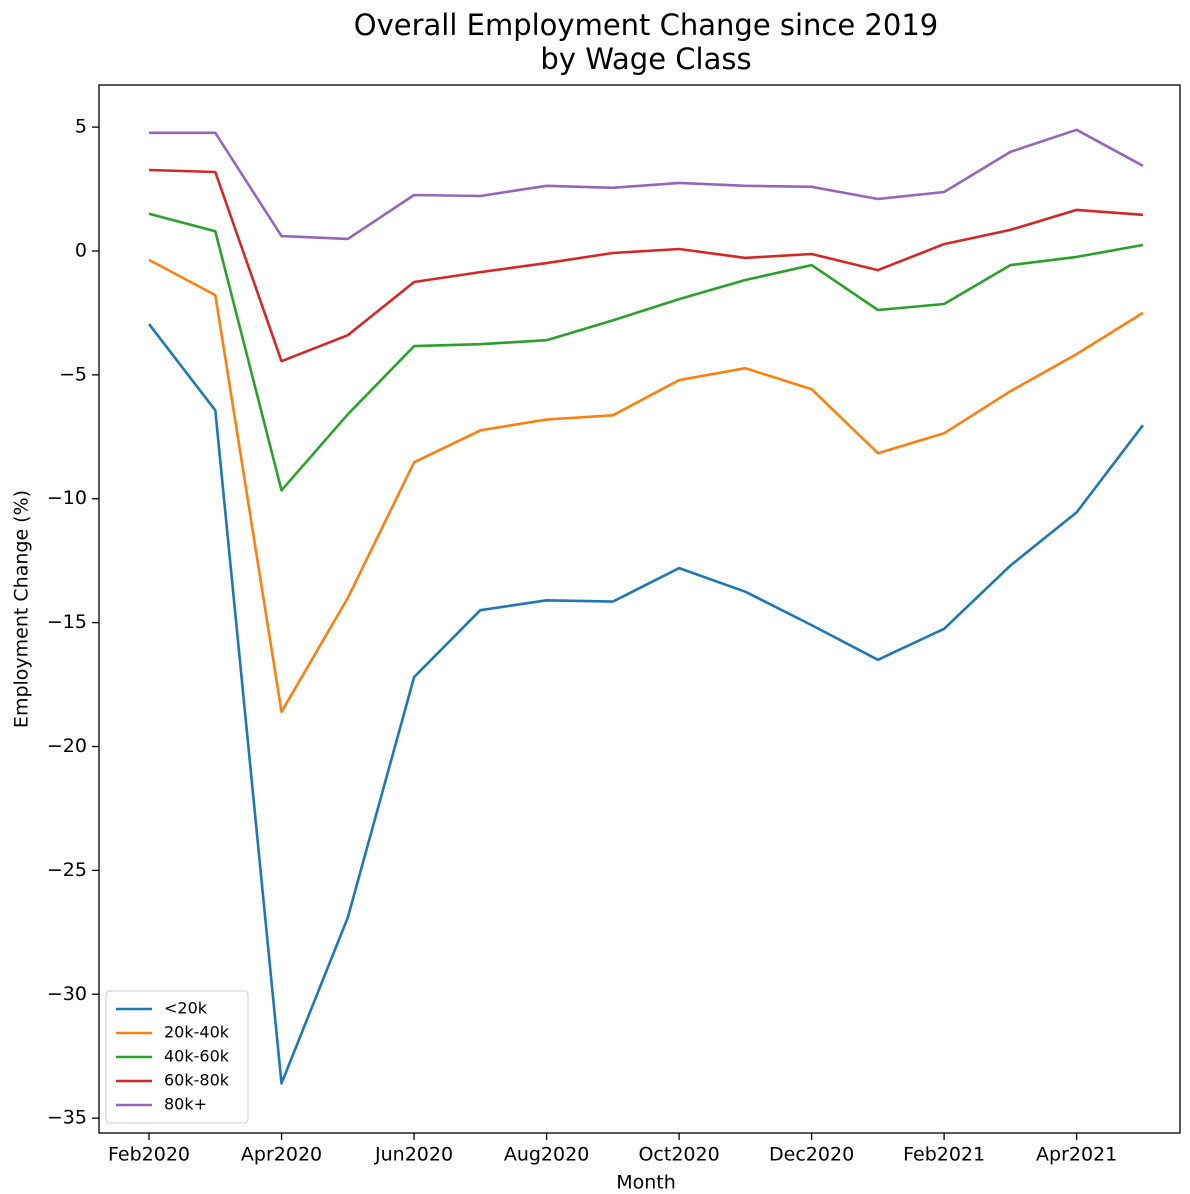 The width and height of the screenshot is (1190, 1194). Describe the element at coordinates (678, 1155) in the screenshot. I see `x-tick-label: Oct2020` at that location.